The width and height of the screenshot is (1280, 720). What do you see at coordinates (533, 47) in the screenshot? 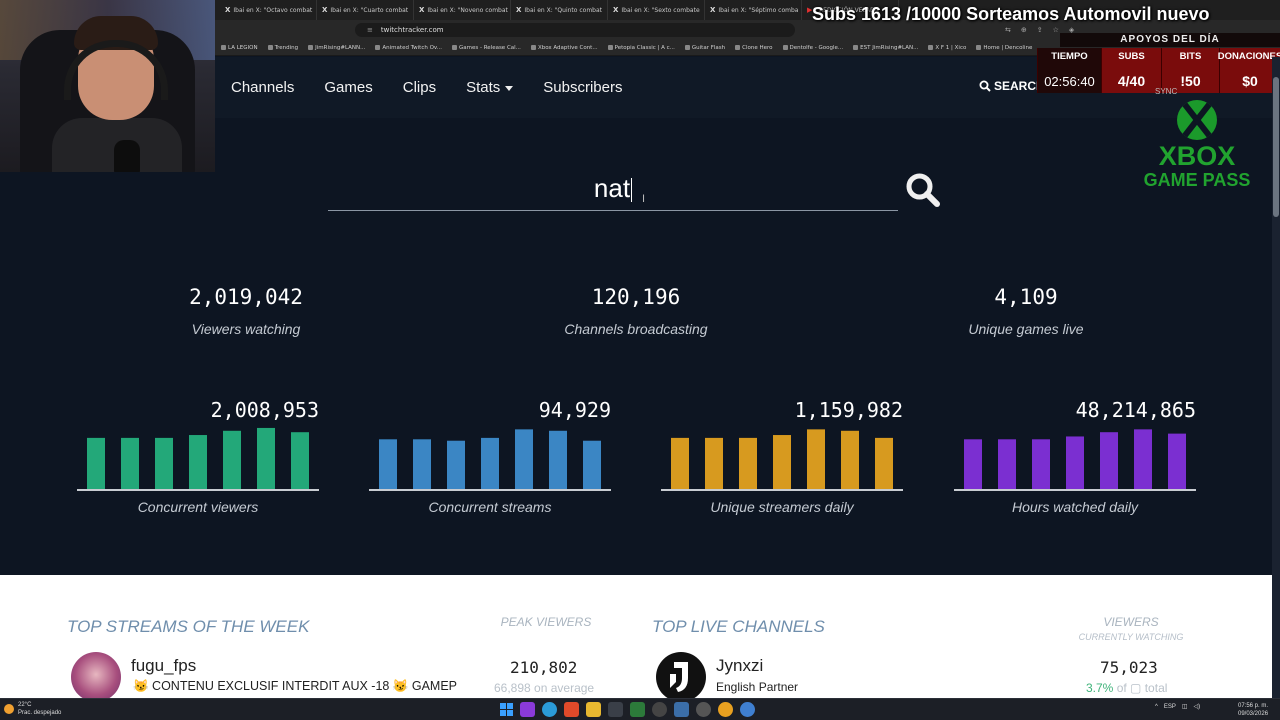
I see `bookmark-favicon-icon` at bounding box center [533, 47].